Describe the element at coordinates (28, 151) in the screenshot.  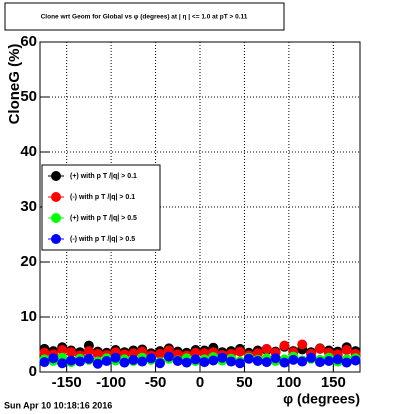
I see `y-tick-label: 40` at that location.